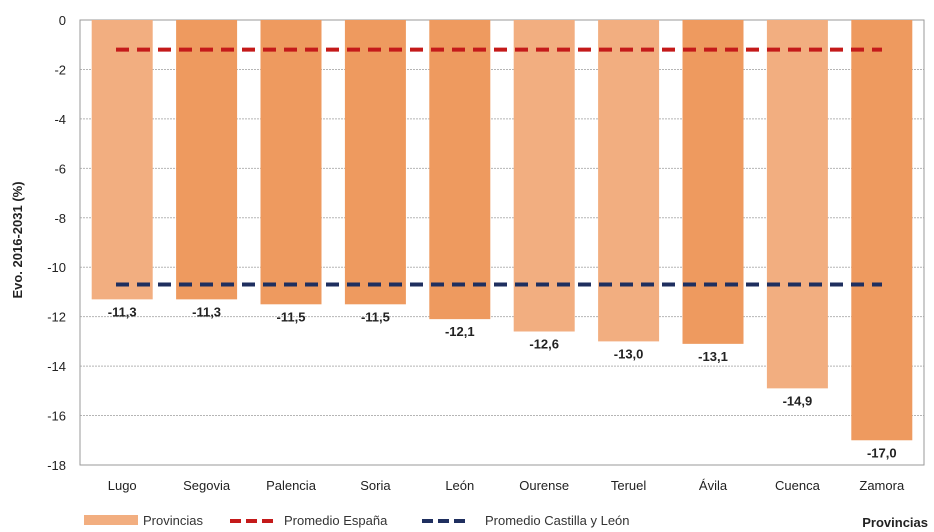 This screenshot has width=934, height=532. Describe the element at coordinates (17, 239) in the screenshot. I see `y-axis-title: Evo. 2016-2031 (%)` at that location.